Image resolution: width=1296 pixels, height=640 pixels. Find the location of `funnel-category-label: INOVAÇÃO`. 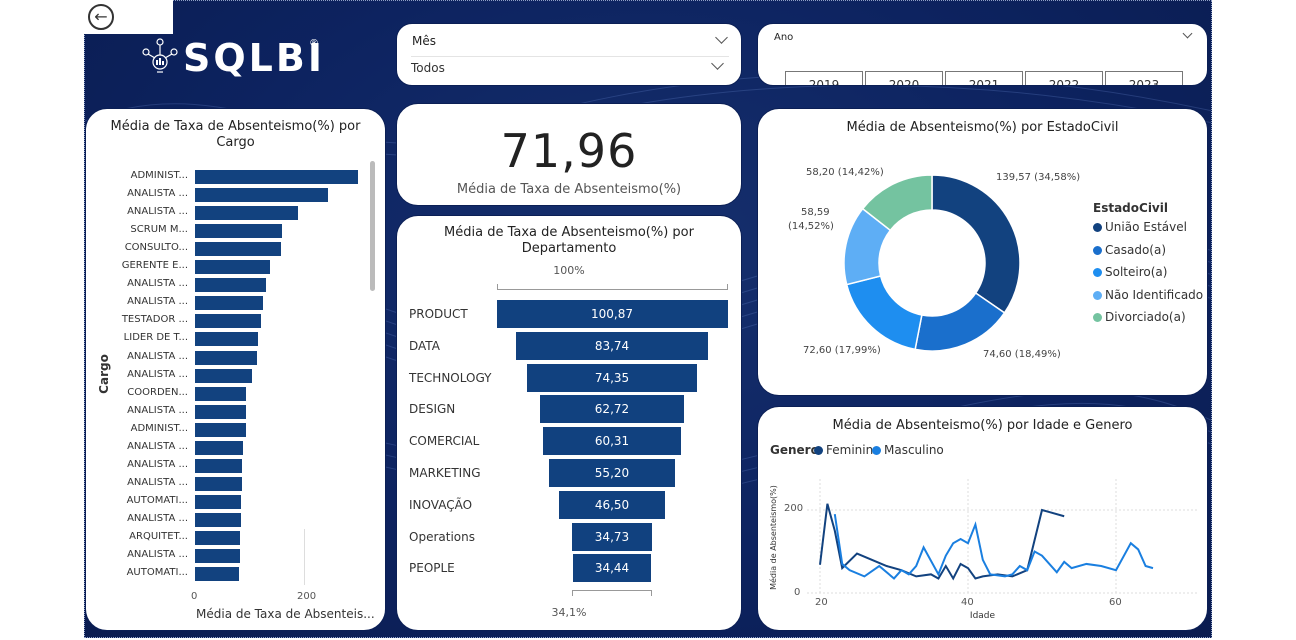

funnel-category-label: INOVAÇÃO is located at coordinates (441, 504).